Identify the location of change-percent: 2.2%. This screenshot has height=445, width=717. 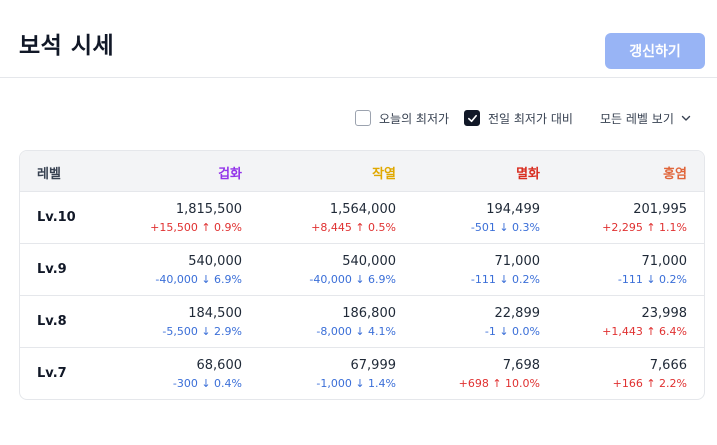
(673, 383).